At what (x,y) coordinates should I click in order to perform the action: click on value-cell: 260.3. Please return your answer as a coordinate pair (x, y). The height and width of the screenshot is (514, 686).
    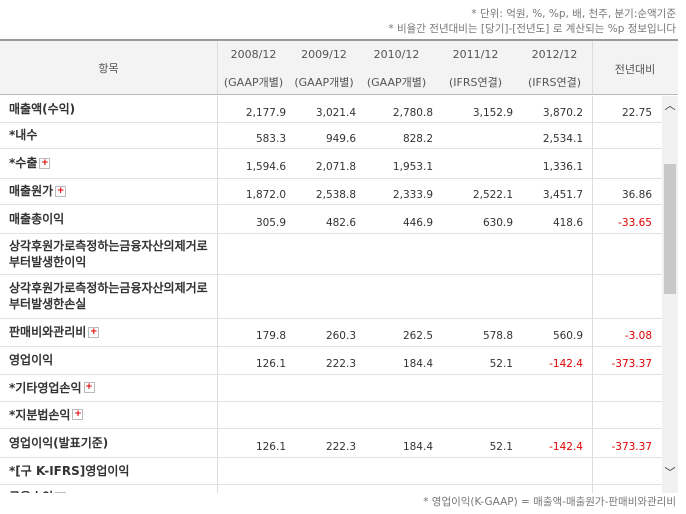
    Looking at the image, I should click on (340, 336).